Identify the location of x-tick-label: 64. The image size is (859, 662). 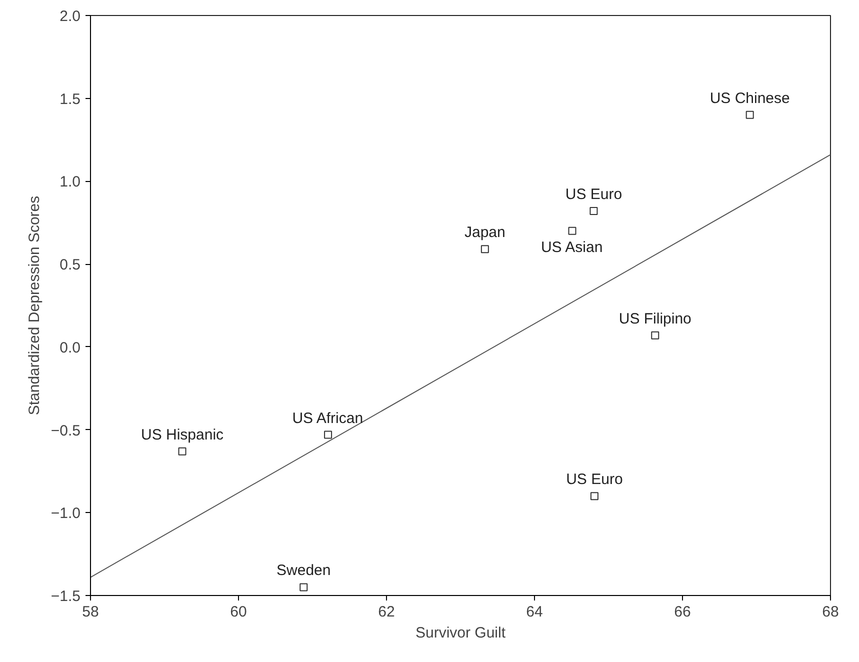
(534, 612).